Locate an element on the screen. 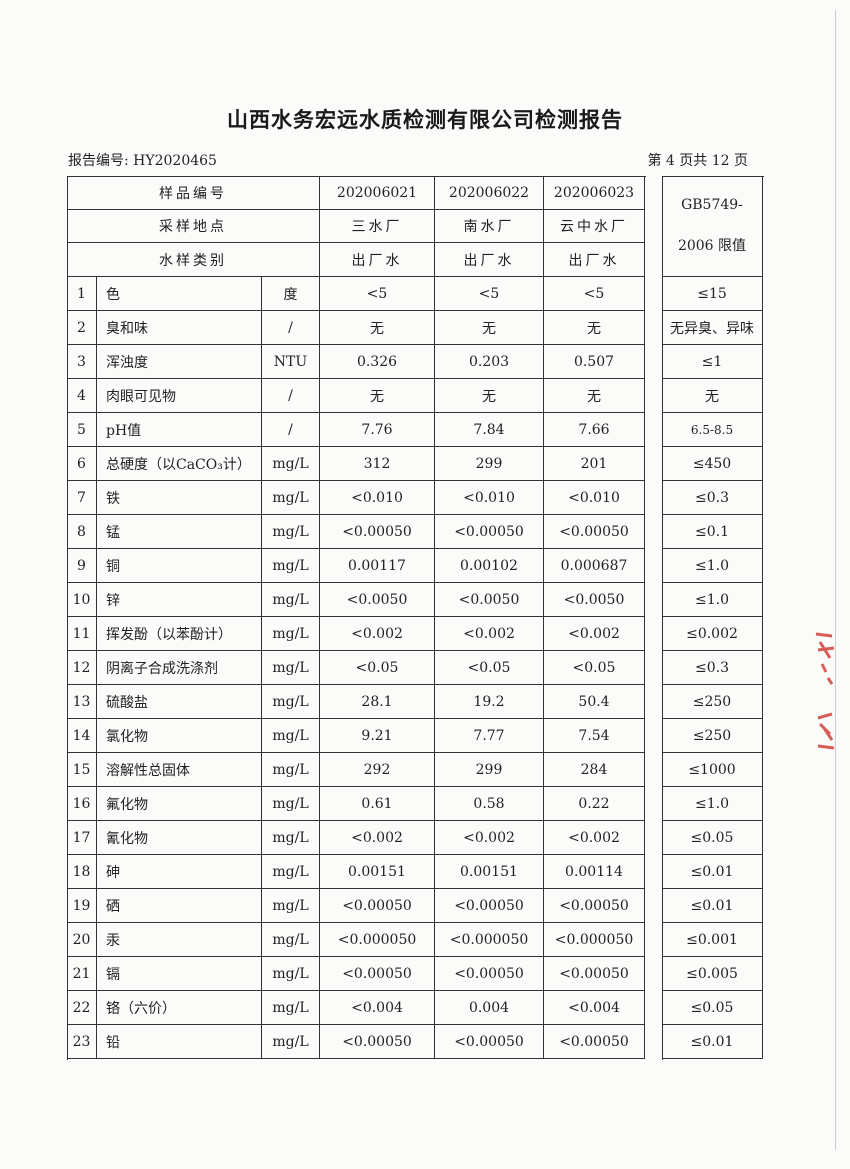 This screenshot has width=850, height=1169. limit-header-label: 2006 限值 is located at coordinates (712, 246).